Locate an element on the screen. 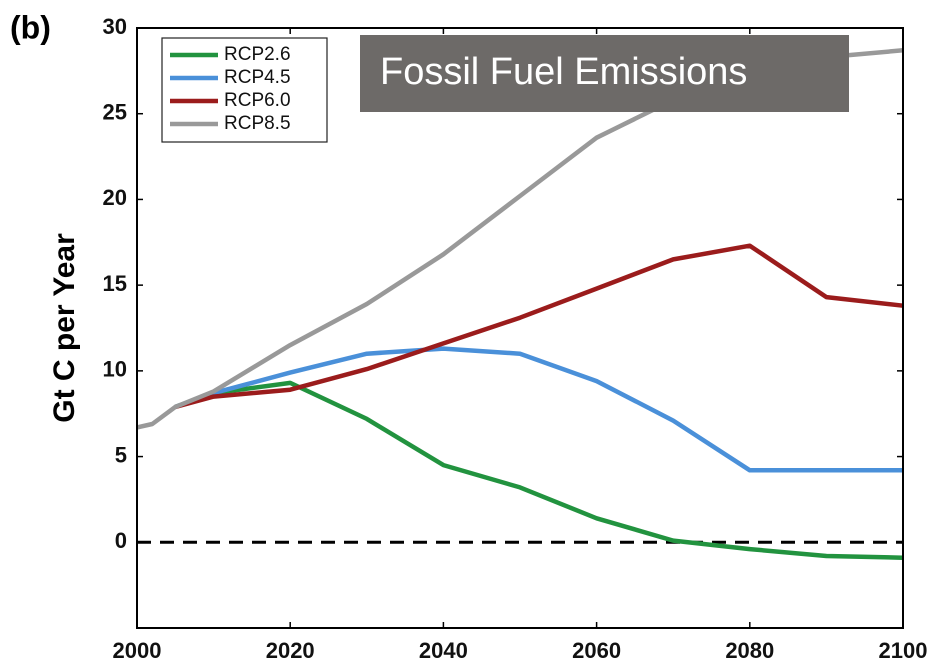 This screenshot has width=938, height=666. panel-label: (b) is located at coordinates (30, 27).